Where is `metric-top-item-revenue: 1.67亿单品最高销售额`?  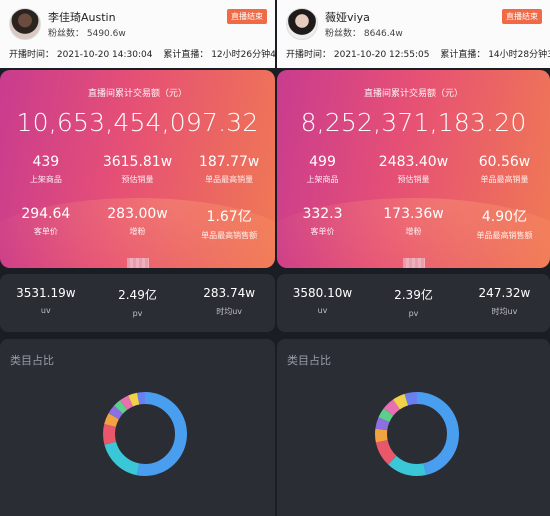 metric-top-item-revenue: 1.67亿单品最高销售额 is located at coordinates (229, 223).